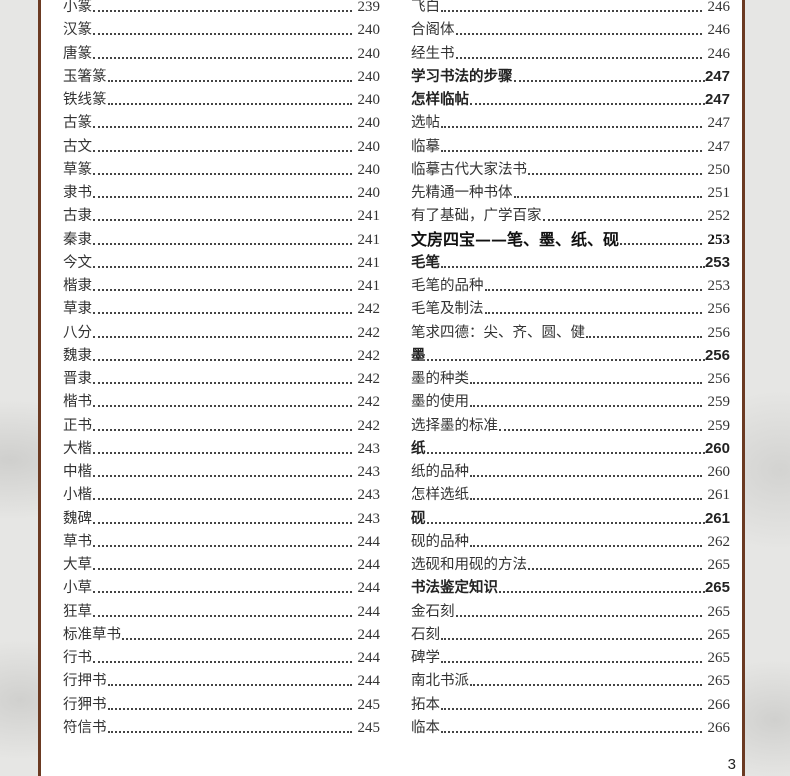 This screenshot has height=776, width=790. I want to click on toc-entry: 草书 244, so click(221, 539).